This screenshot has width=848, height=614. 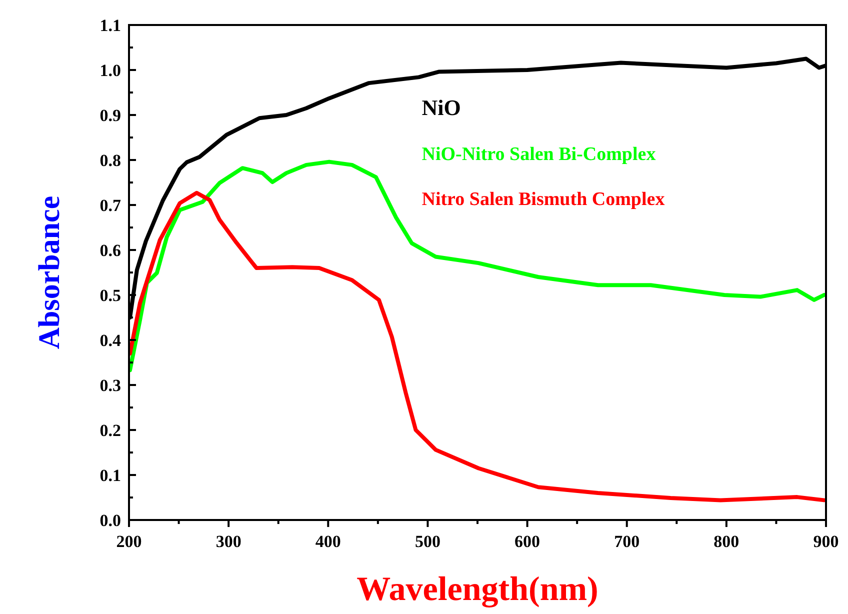 I want to click on x-tick-label: 800, so click(x=727, y=541).